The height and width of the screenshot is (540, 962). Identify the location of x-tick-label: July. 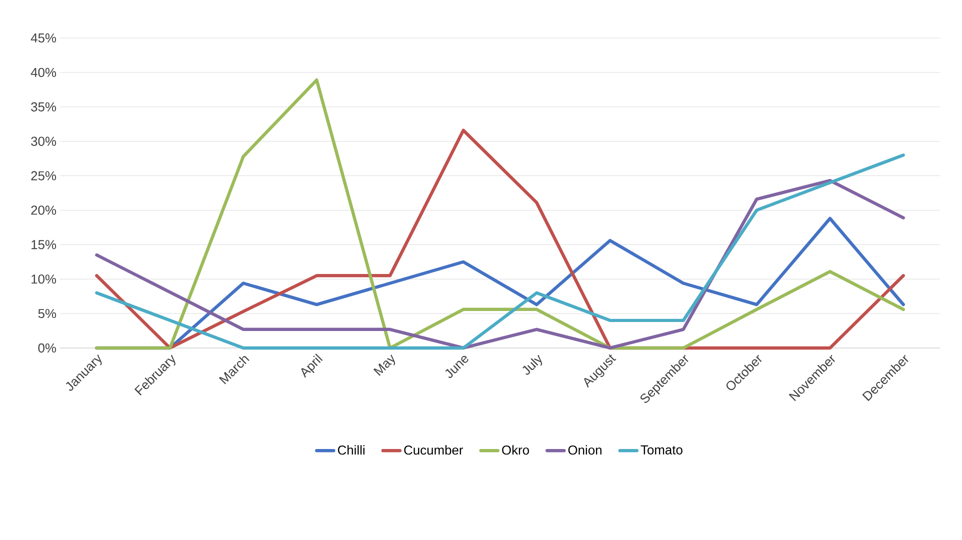
(532, 364).